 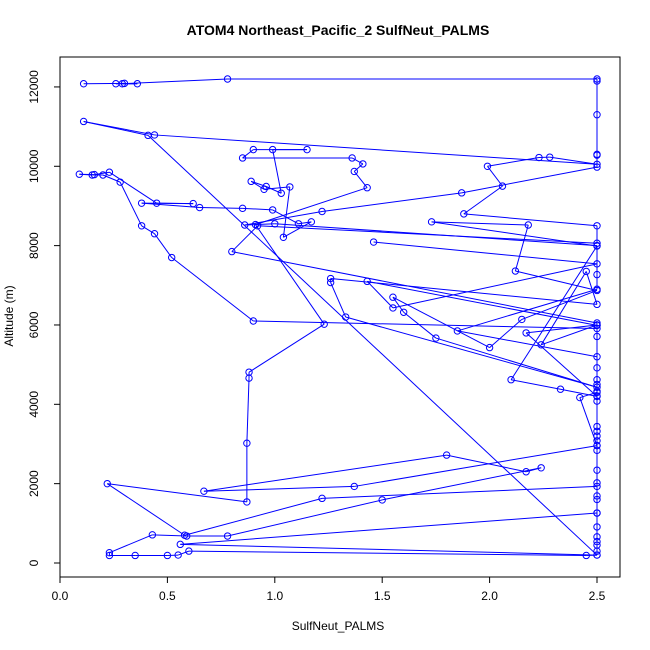 What do you see at coordinates (274, 596) in the screenshot?
I see `x-tick-label: 1.0` at bounding box center [274, 596].